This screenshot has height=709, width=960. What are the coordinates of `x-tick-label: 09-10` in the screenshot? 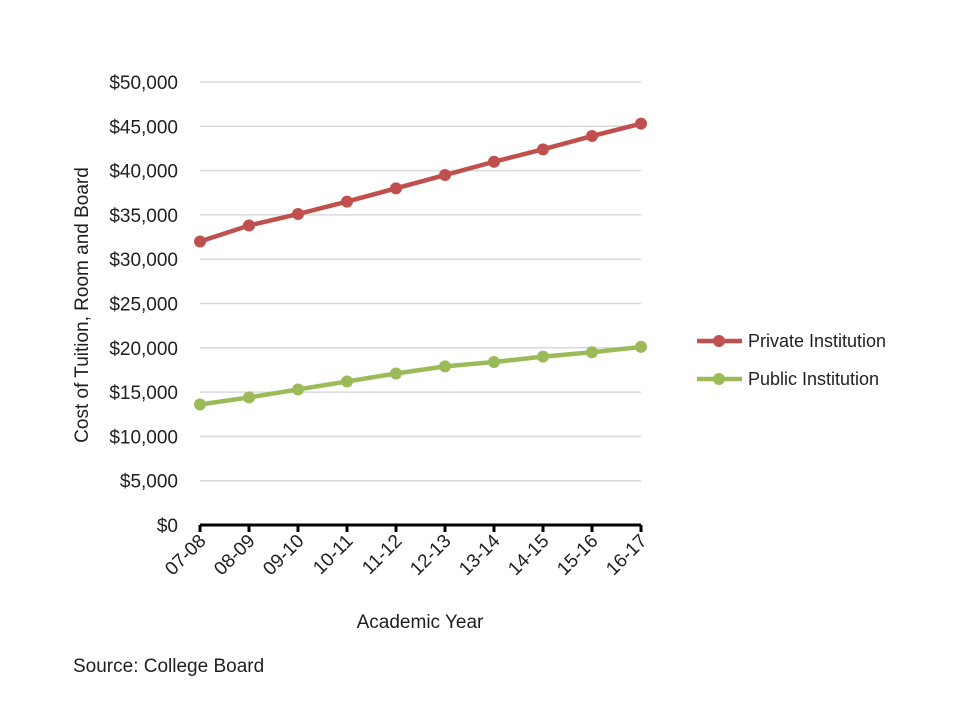 It's located at (283, 555).